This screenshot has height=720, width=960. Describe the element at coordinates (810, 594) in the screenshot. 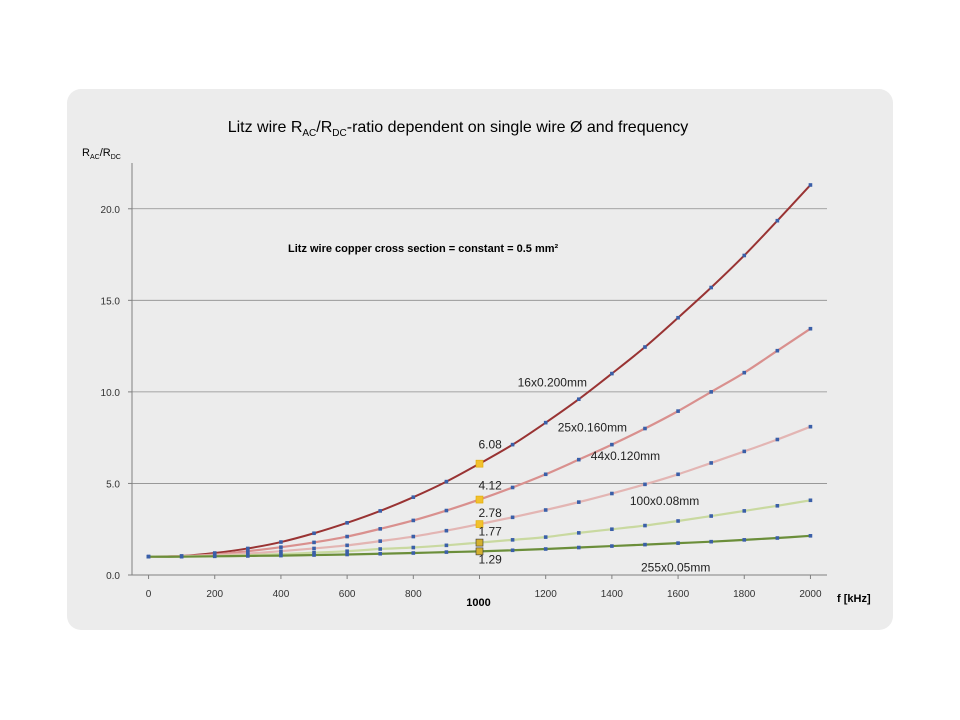

I see `x-tick-label: 2000` at that location.